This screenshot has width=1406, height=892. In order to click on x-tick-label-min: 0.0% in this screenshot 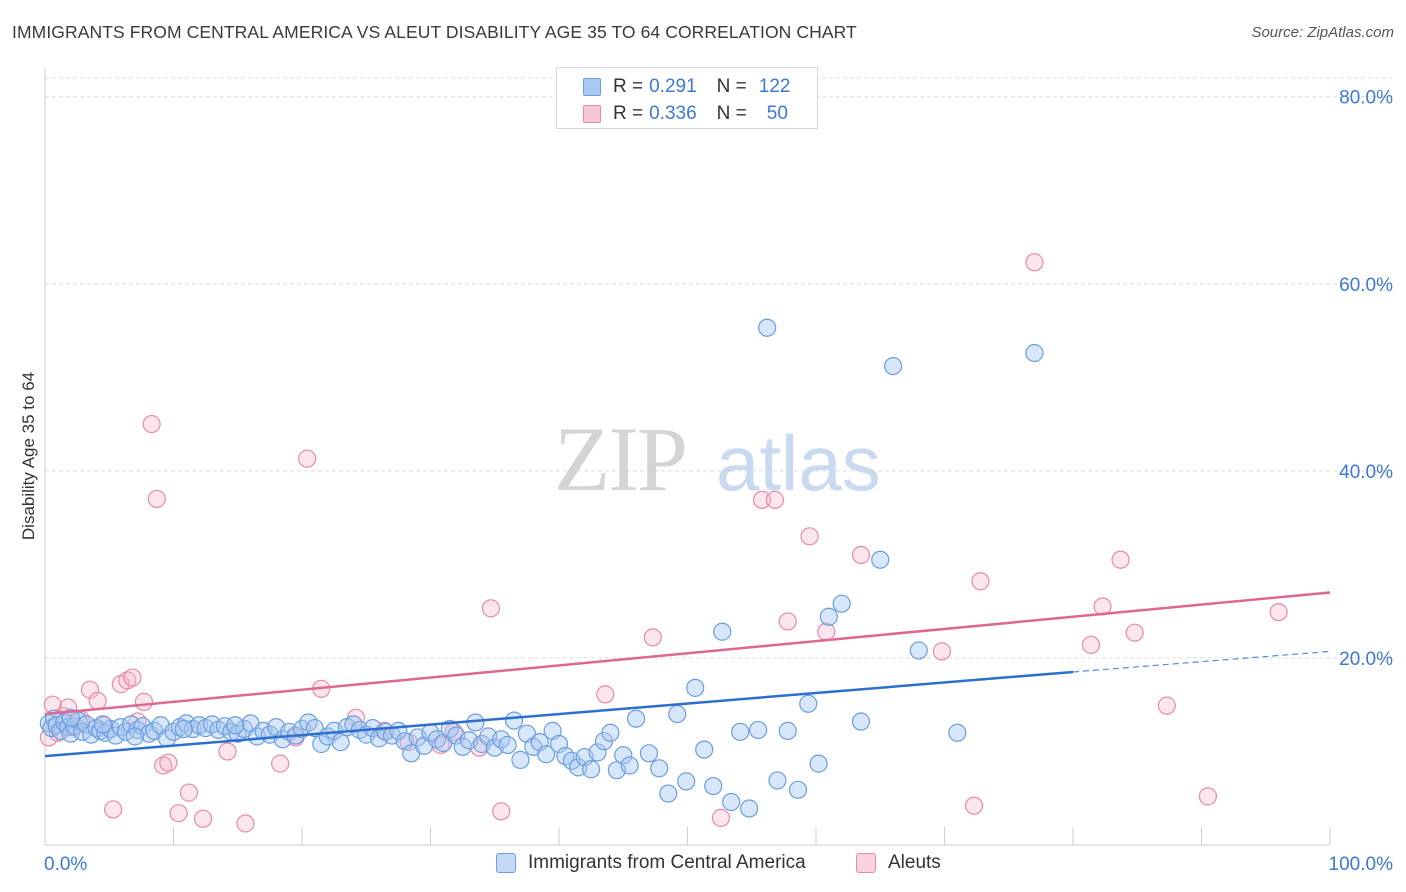, I will do `click(65, 864)`.